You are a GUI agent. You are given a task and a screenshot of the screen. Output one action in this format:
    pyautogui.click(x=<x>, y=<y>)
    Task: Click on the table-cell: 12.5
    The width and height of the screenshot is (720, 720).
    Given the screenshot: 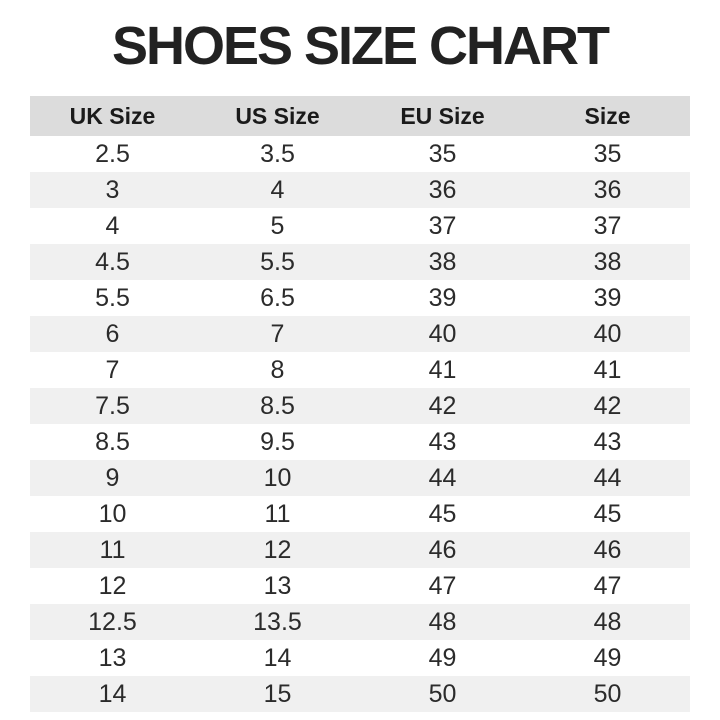 What is the action you would take?
    pyautogui.click(x=112, y=622)
    